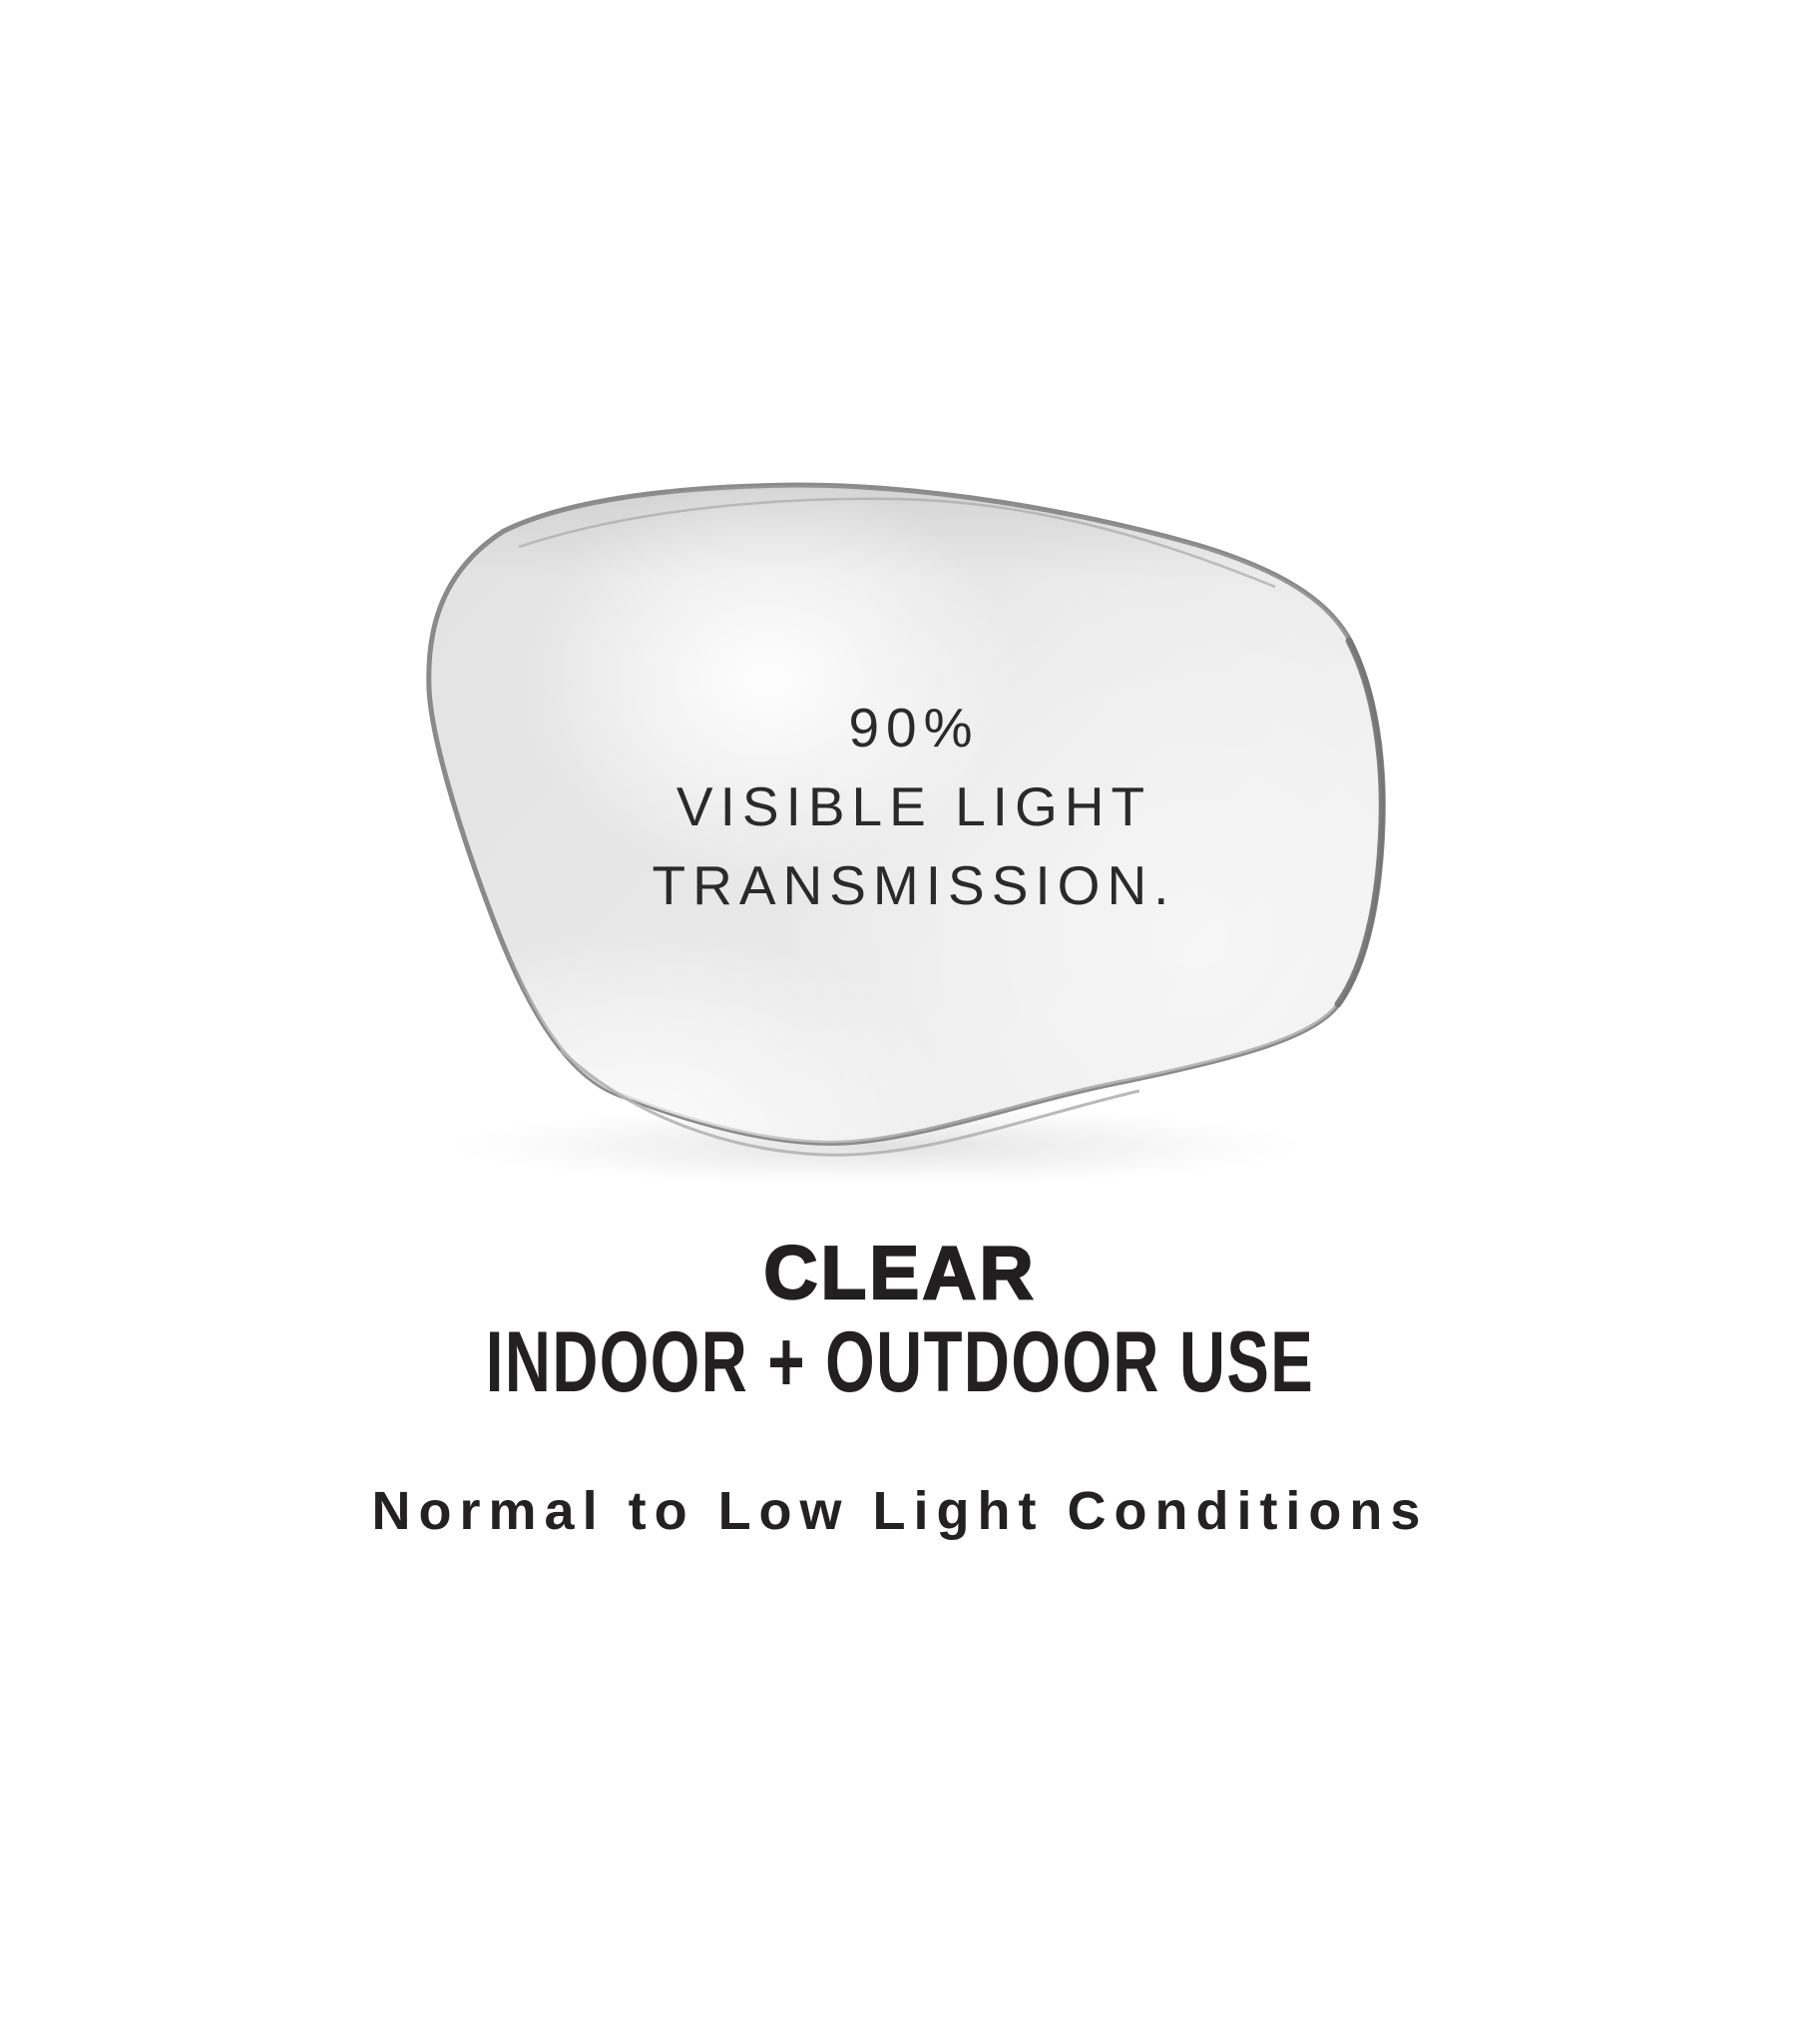  I want to click on vlt-line-2: VISIBLE LIGHT, so click(913, 806).